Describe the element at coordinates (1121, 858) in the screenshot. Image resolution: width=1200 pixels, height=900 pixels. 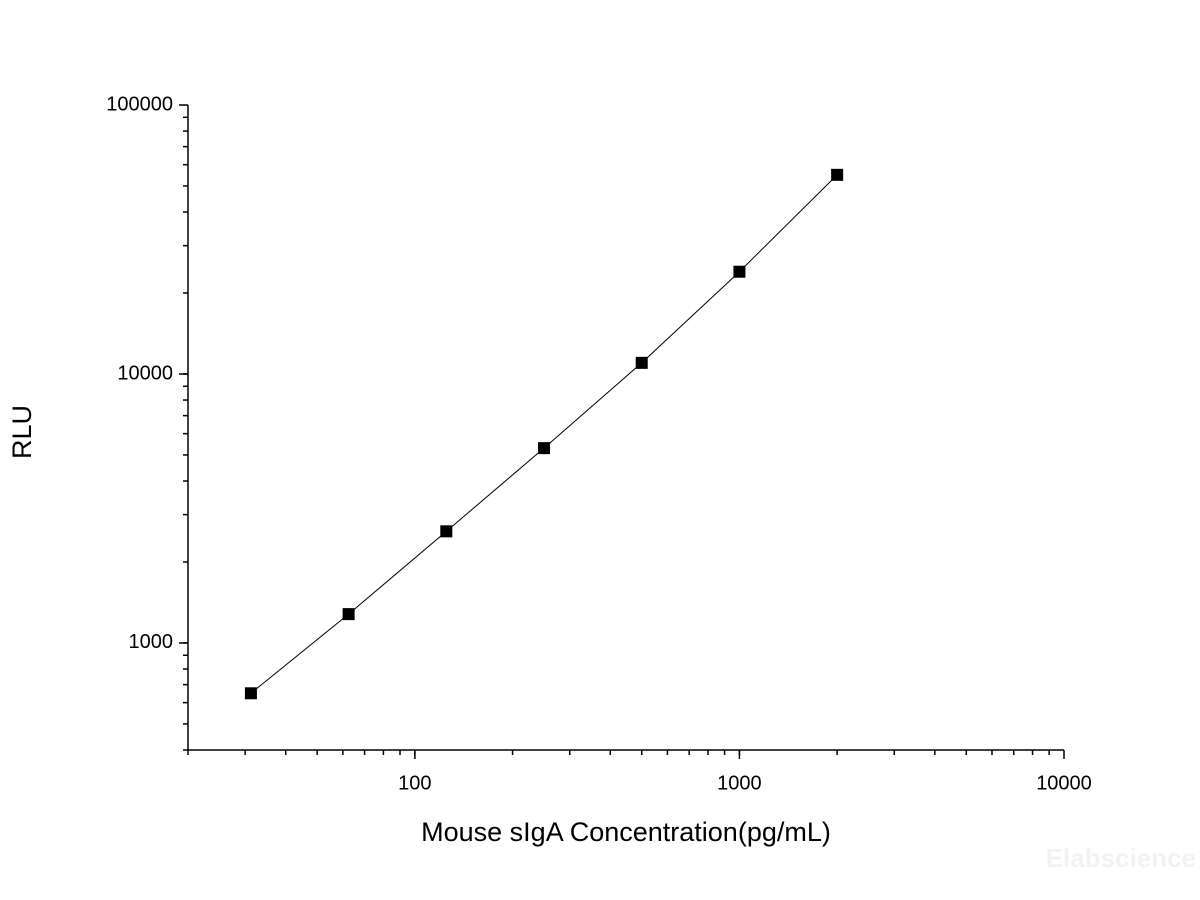
I see `watermark: Elabscience` at that location.